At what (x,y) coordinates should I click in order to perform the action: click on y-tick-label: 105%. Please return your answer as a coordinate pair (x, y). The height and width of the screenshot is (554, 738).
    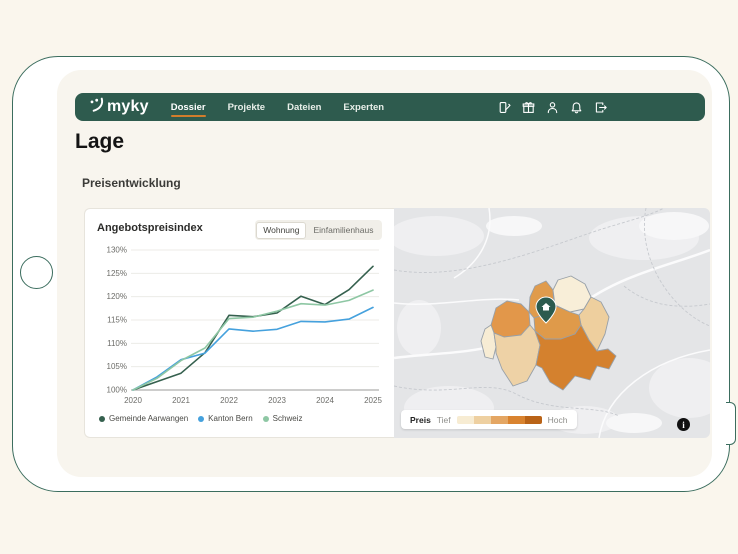
    Looking at the image, I should click on (117, 366).